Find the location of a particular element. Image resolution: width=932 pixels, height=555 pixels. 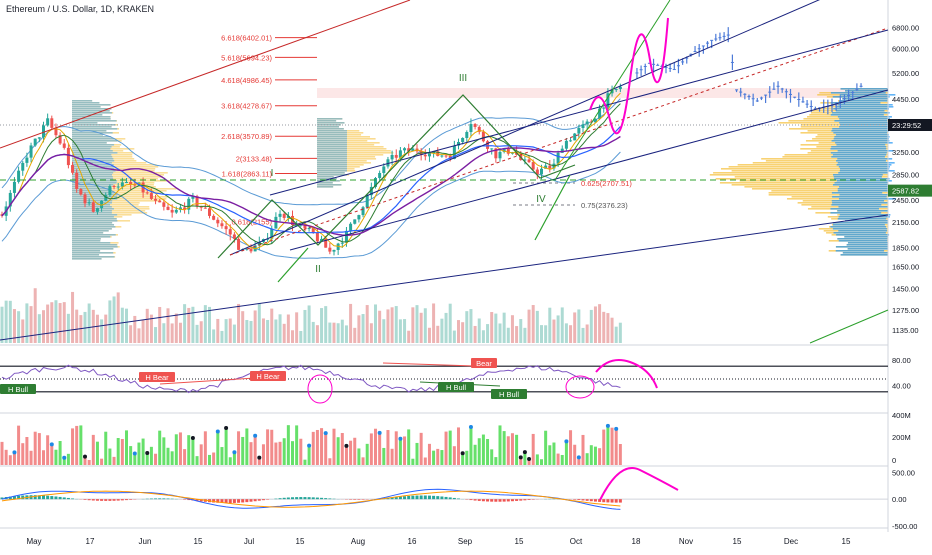

x-tick-label: Dec is located at coordinates (791, 541).